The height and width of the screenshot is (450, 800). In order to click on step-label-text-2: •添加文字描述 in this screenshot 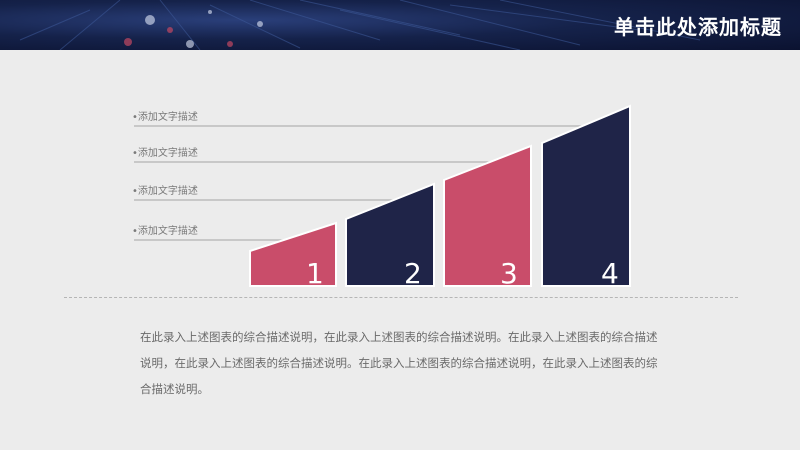, I will do `click(165, 190)`.